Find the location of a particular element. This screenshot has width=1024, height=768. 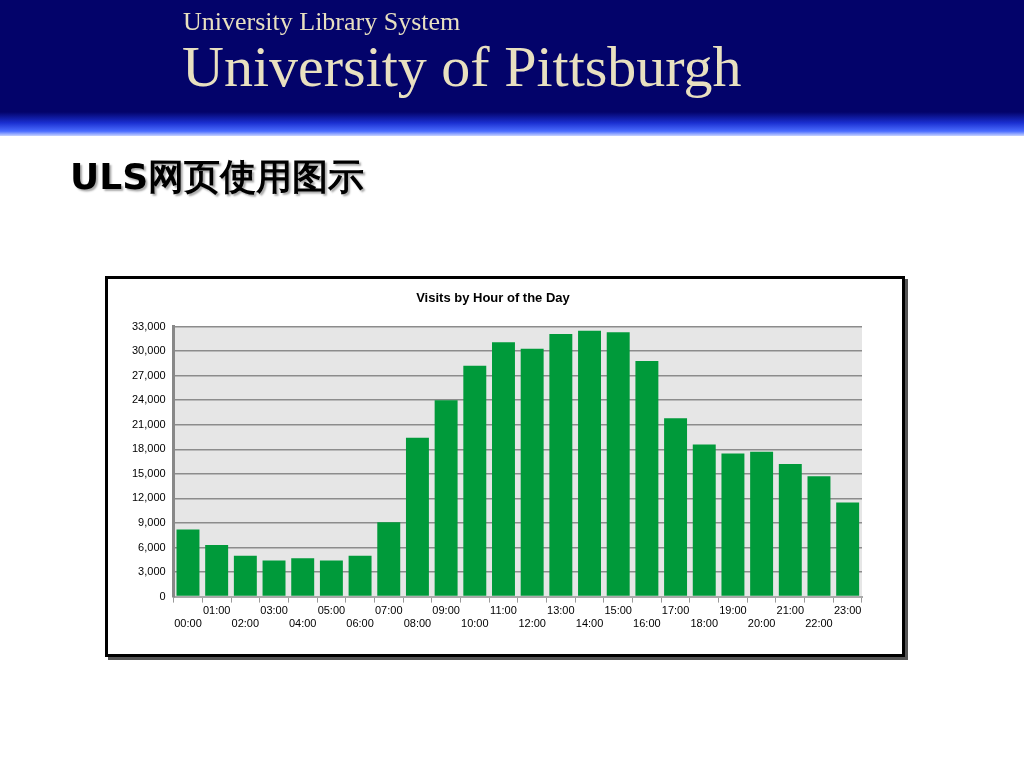

x-tick-label: 22:00 is located at coordinates (819, 623).